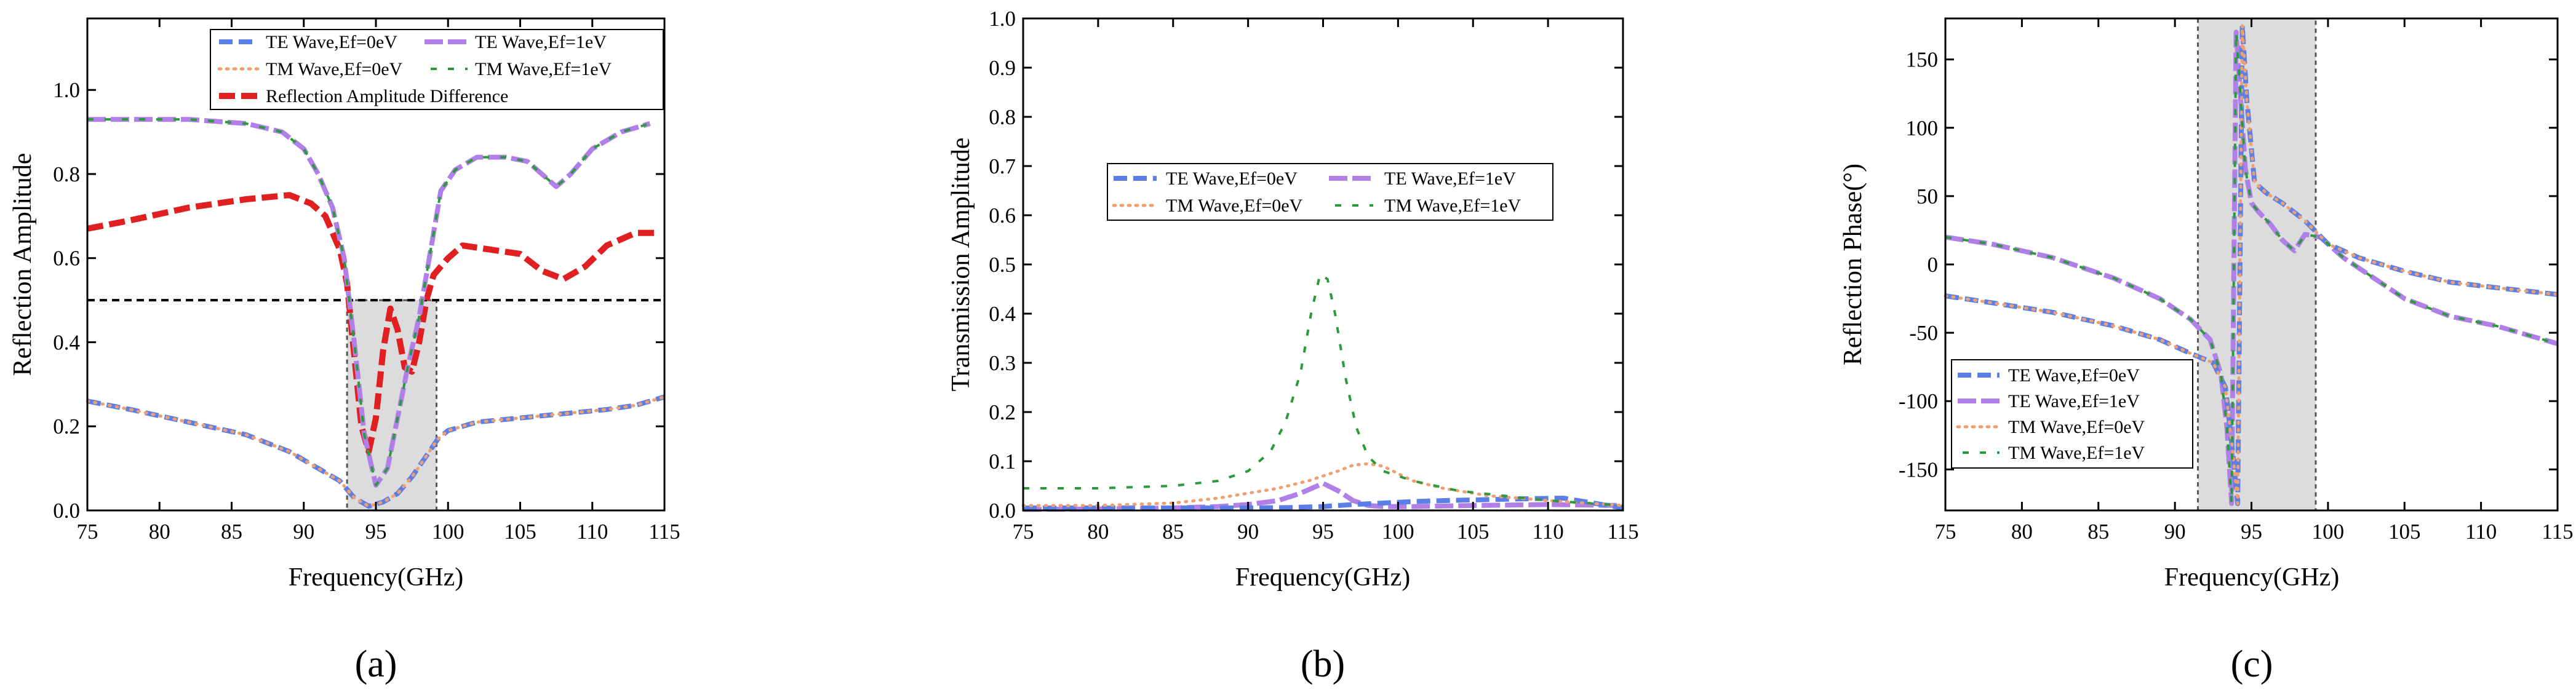  Describe the element at coordinates (376, 664) in the screenshot. I see `panel-label: (a)` at that location.